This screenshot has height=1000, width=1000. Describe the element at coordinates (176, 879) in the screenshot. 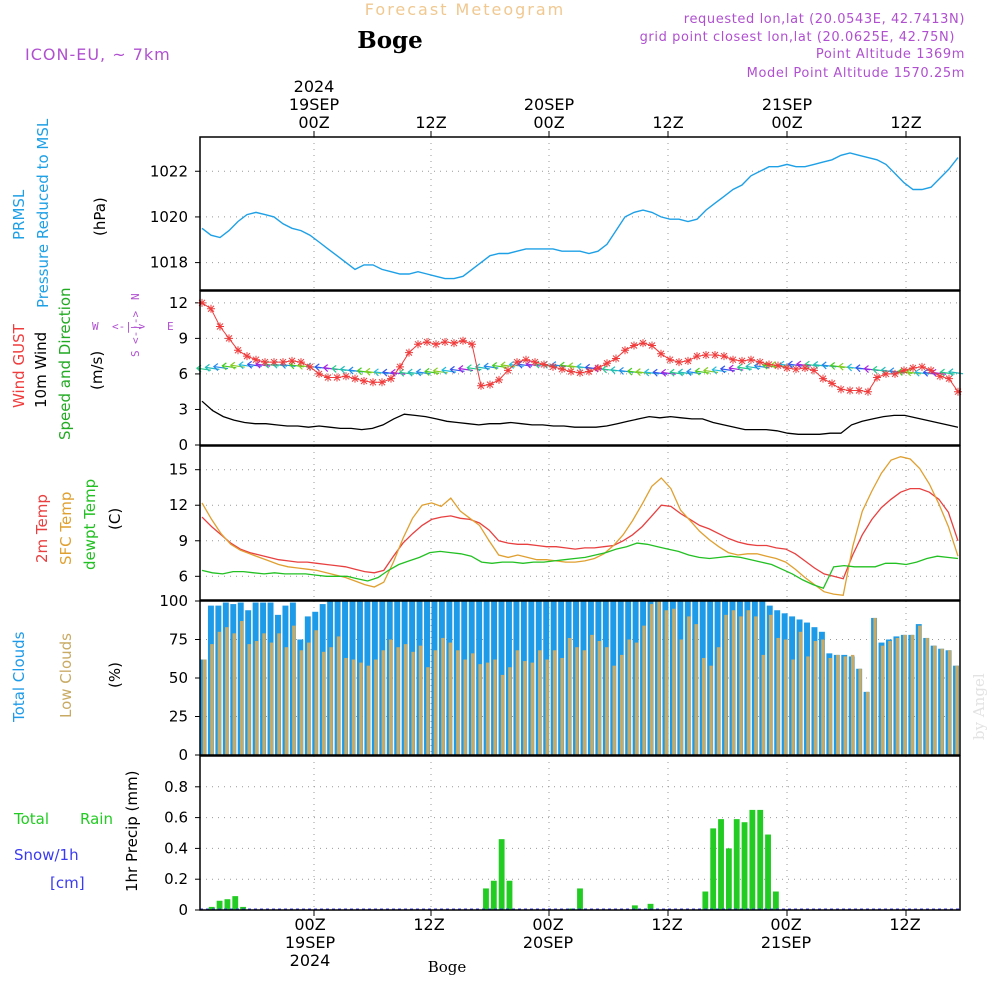

I see `y-tick-label: 0.2` at that location.